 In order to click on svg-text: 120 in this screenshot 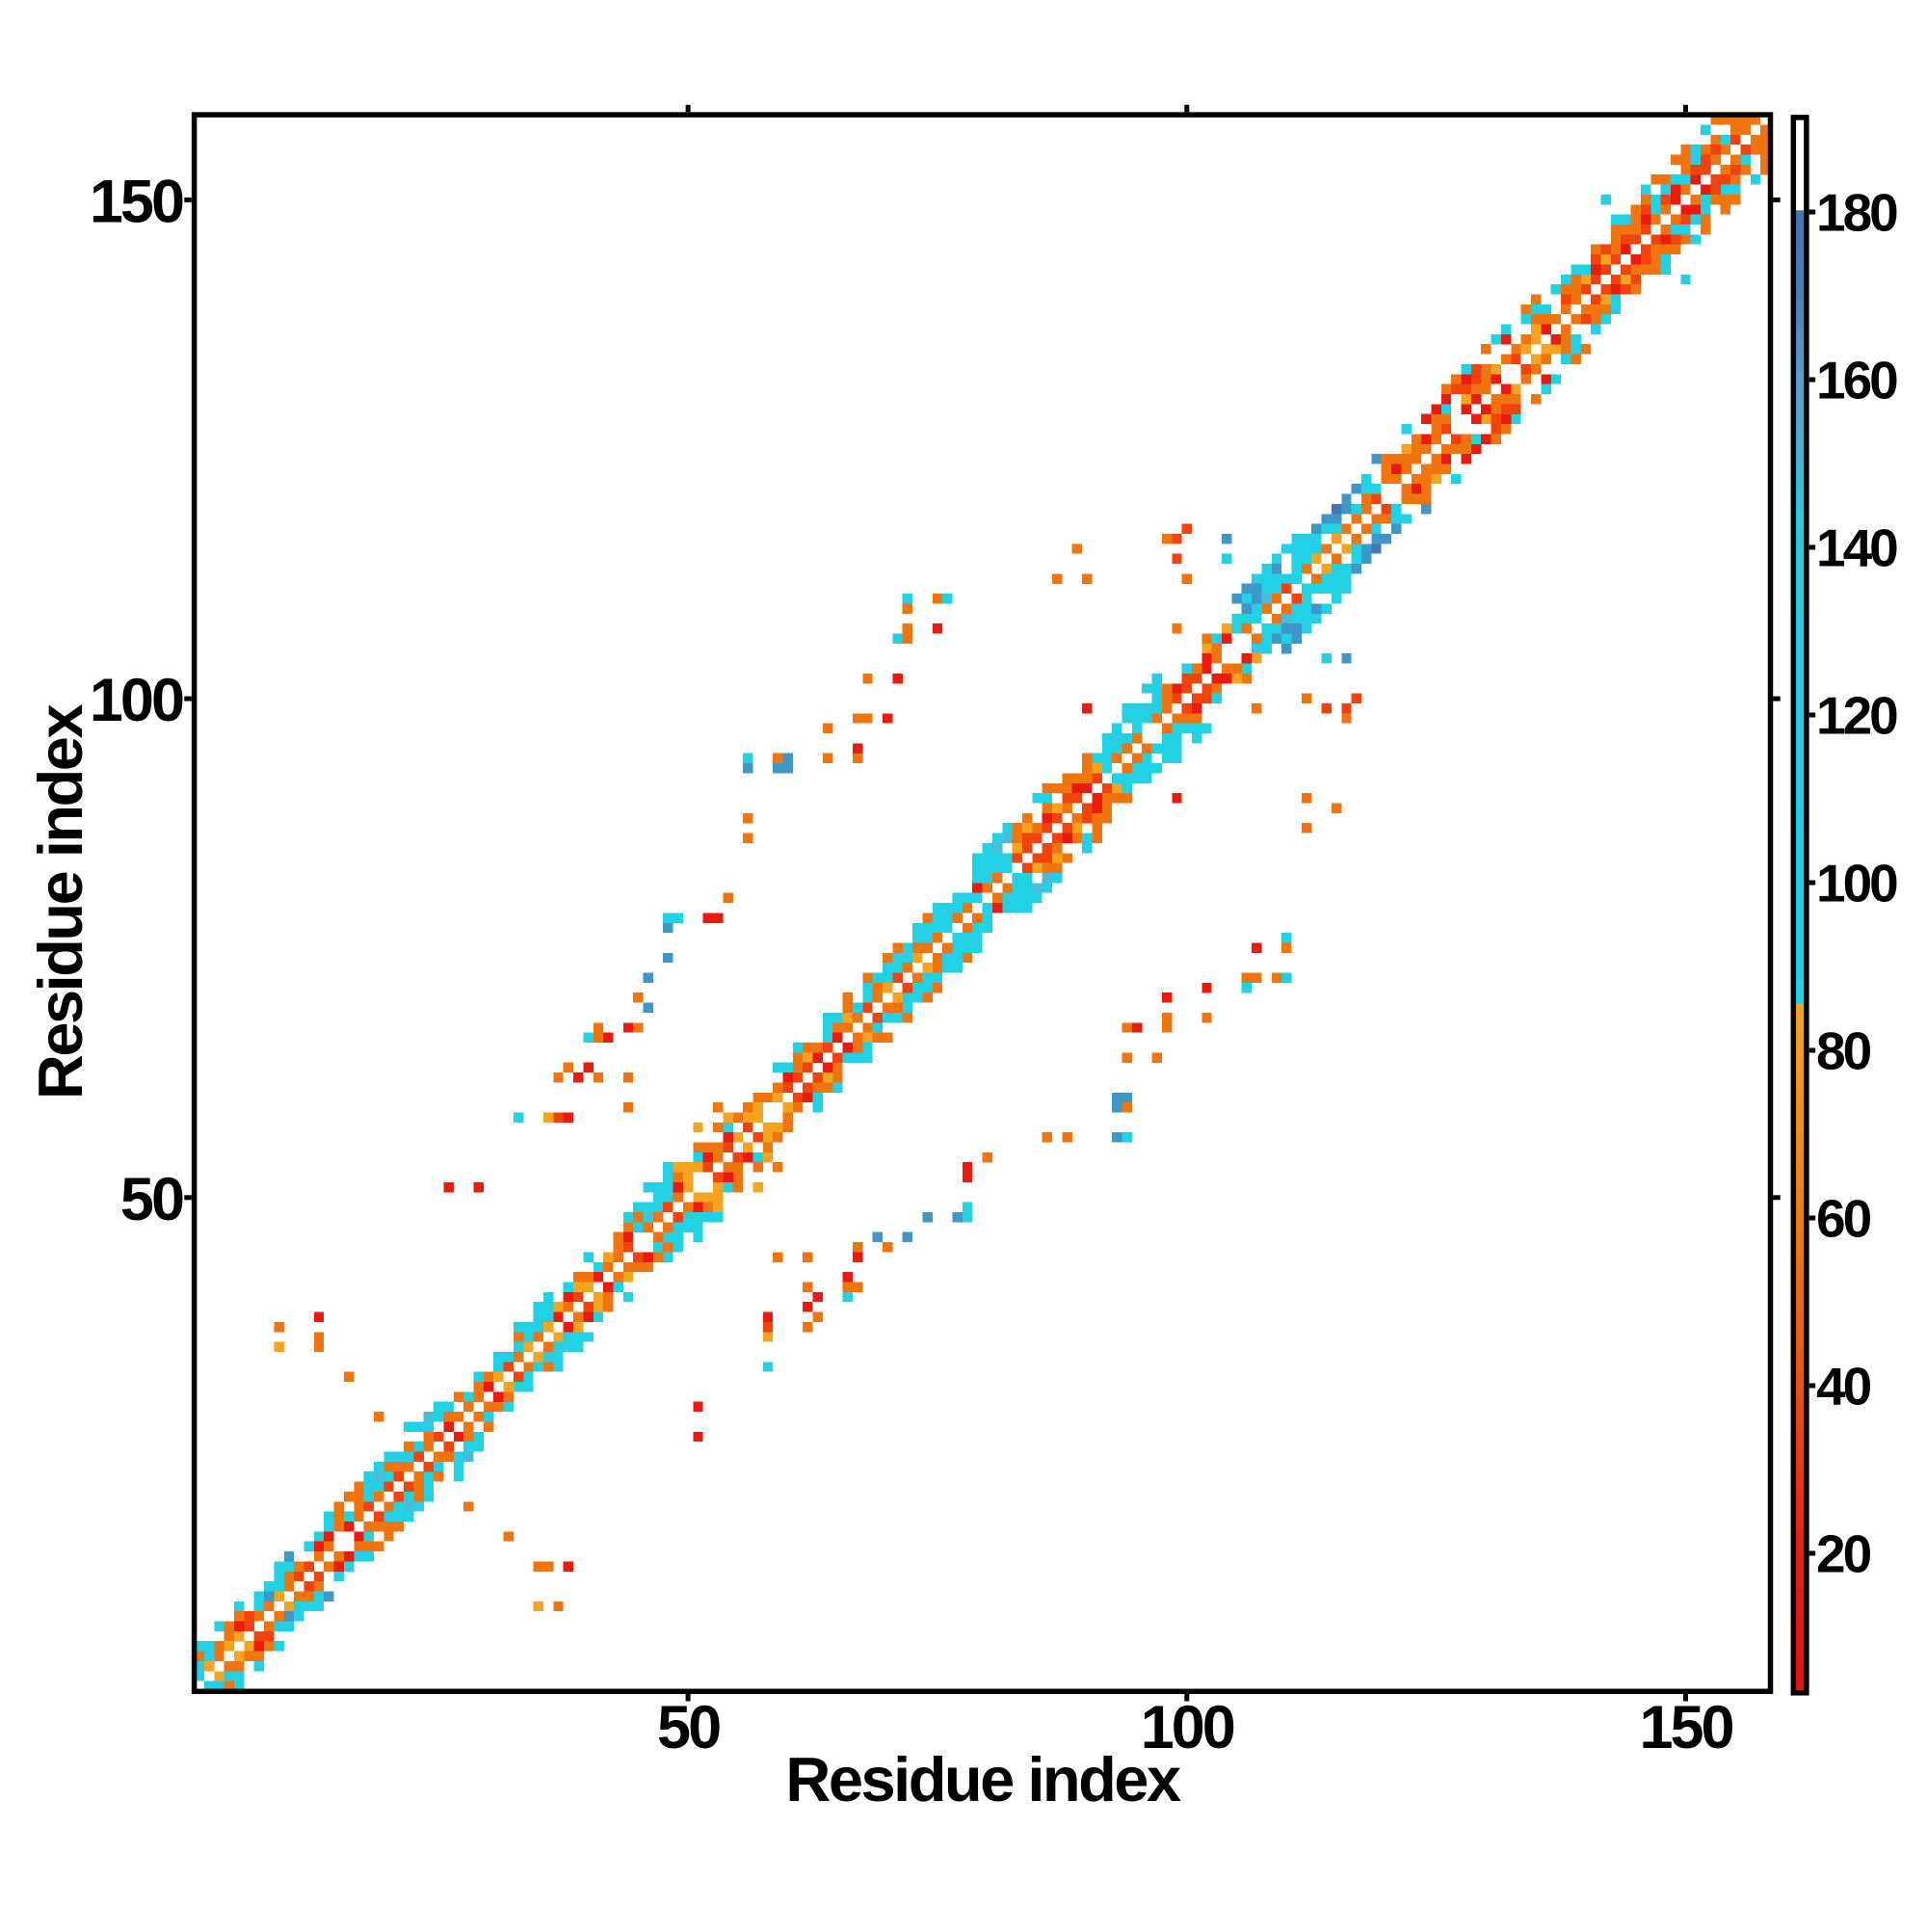, I will do `click(1856, 715)`.